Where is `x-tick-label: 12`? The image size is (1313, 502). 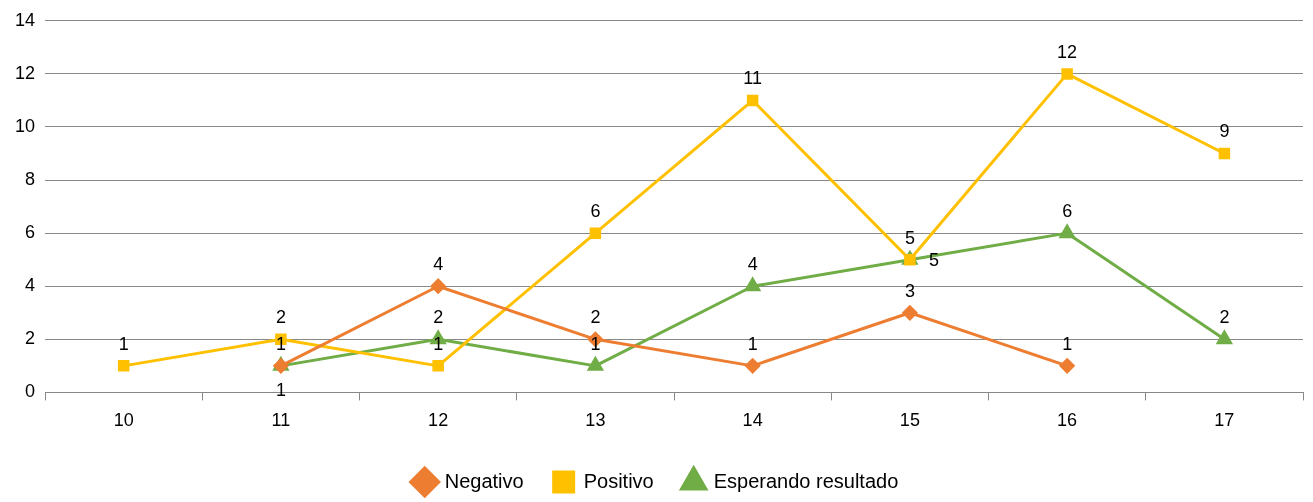 x-tick-label: 12 is located at coordinates (438, 420).